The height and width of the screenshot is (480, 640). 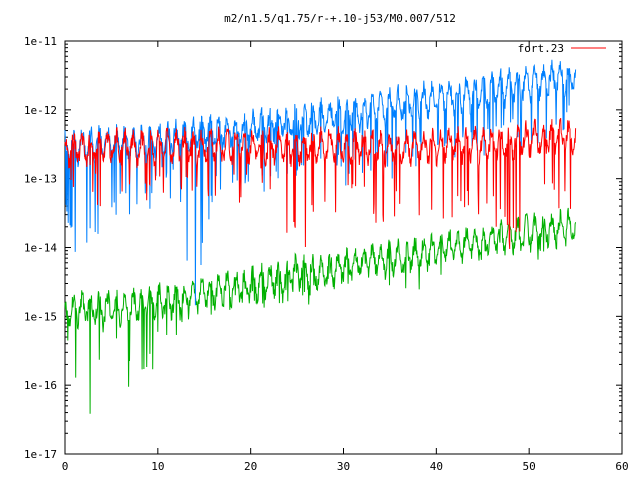 I want to click on chart-title: m2/n1.5/q1.75/r-+.10-j53/M0.007/512, so click(x=340, y=18).